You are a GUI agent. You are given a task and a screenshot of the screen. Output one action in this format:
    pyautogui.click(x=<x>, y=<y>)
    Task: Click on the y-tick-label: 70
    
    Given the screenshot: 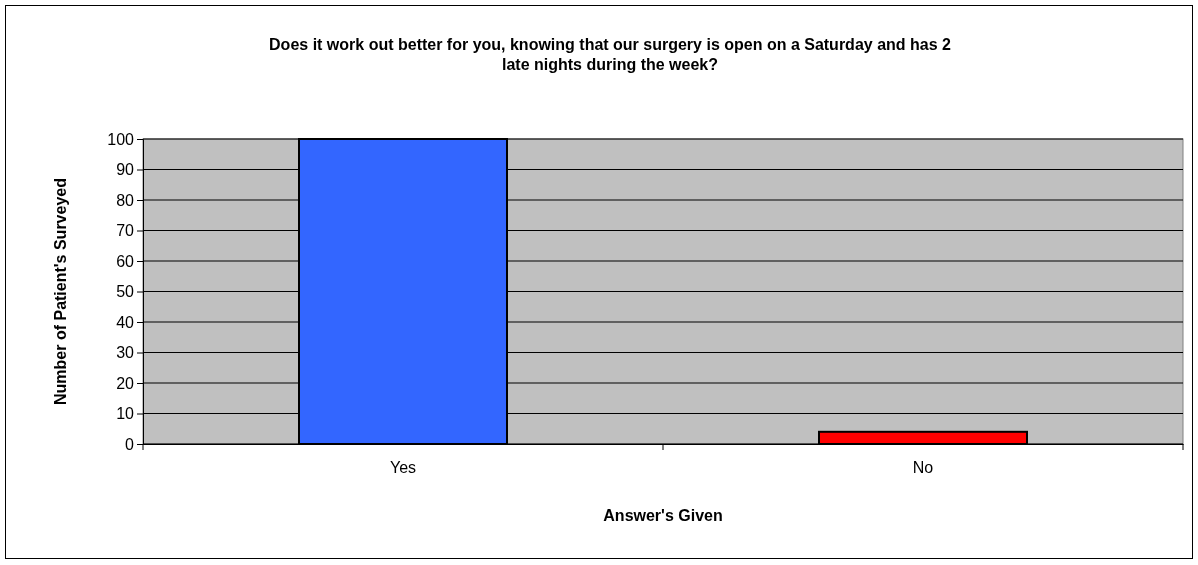 What is the action you would take?
    pyautogui.click(x=125, y=231)
    